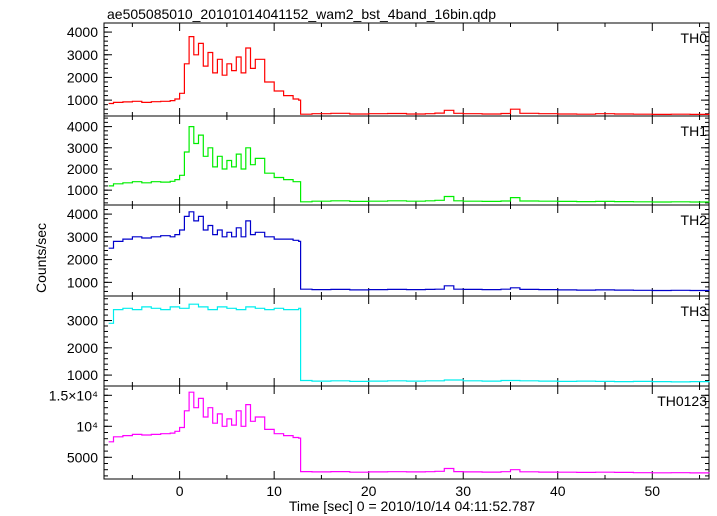 This screenshot has height=516, width=717. I want to click on panel-frame, so click(406, 160).